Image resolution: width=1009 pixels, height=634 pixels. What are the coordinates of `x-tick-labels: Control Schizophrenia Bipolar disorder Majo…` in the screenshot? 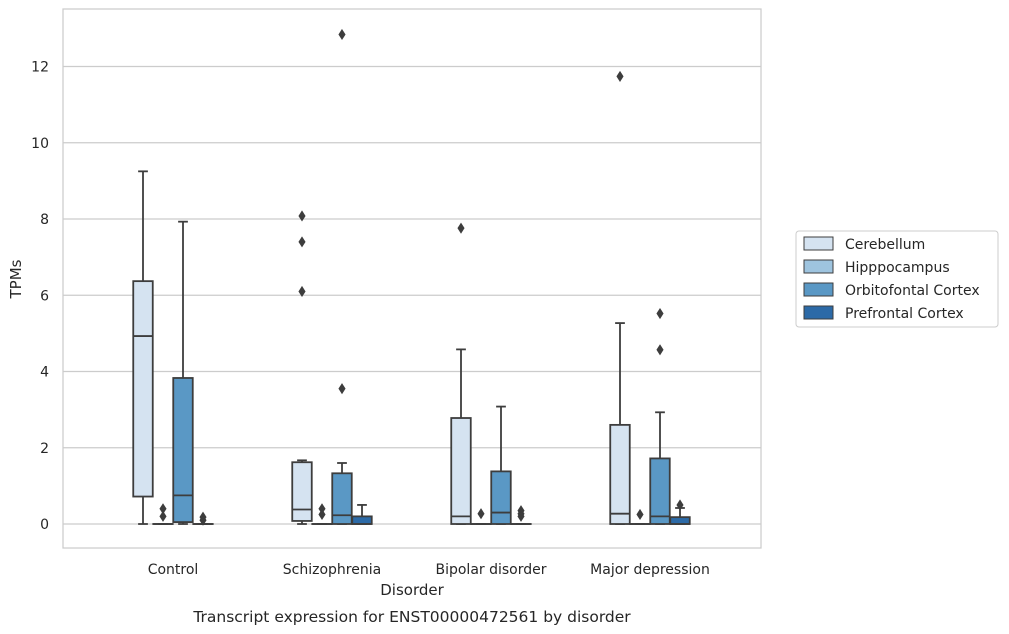 It's located at (429, 570).